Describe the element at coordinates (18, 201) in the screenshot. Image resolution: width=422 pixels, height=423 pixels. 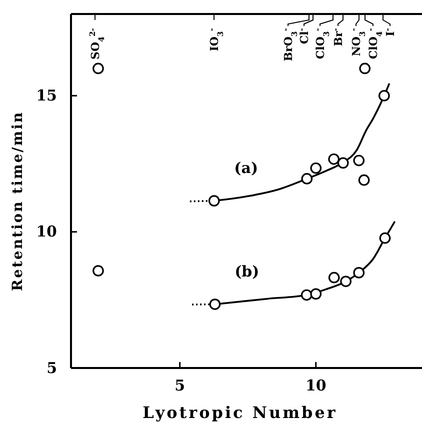
I see `y-axis-title: Retention time/min` at that location.